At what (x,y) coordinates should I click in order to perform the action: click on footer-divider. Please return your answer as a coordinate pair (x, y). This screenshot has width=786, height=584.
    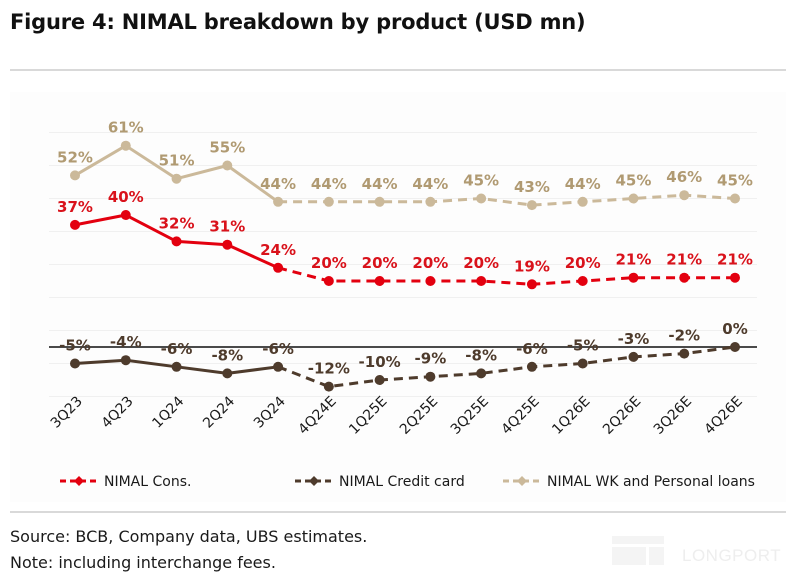
    Looking at the image, I should click on (398, 512).